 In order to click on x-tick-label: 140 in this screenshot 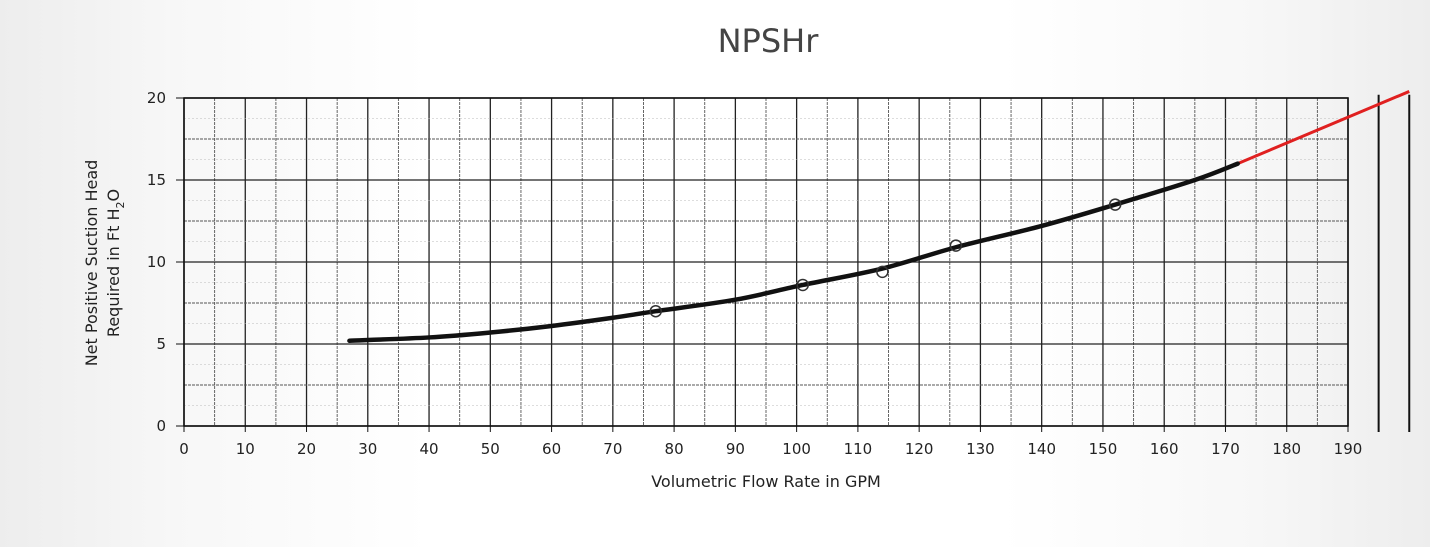, I will do `click(1041, 449)`.